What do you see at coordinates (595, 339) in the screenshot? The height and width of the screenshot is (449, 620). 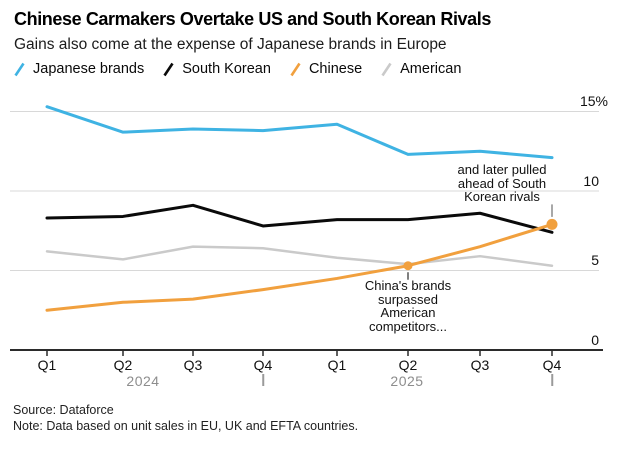 I see `y-tick-label: 0` at bounding box center [595, 339].